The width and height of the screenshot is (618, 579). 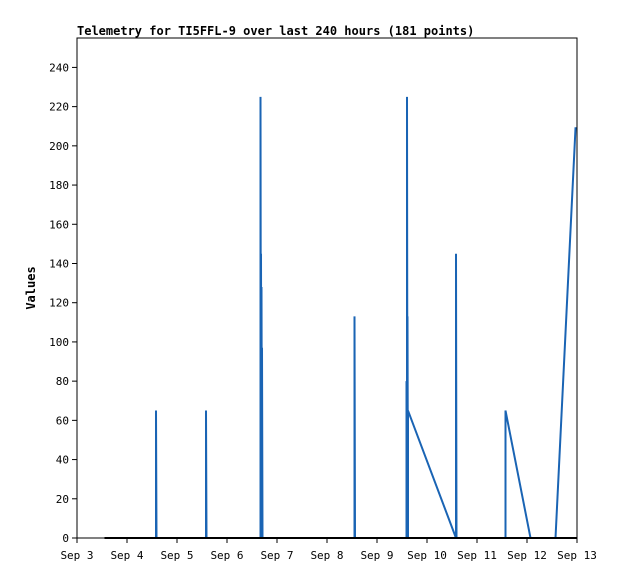 I want to click on y-tick-label: 140, so click(x=59, y=263).